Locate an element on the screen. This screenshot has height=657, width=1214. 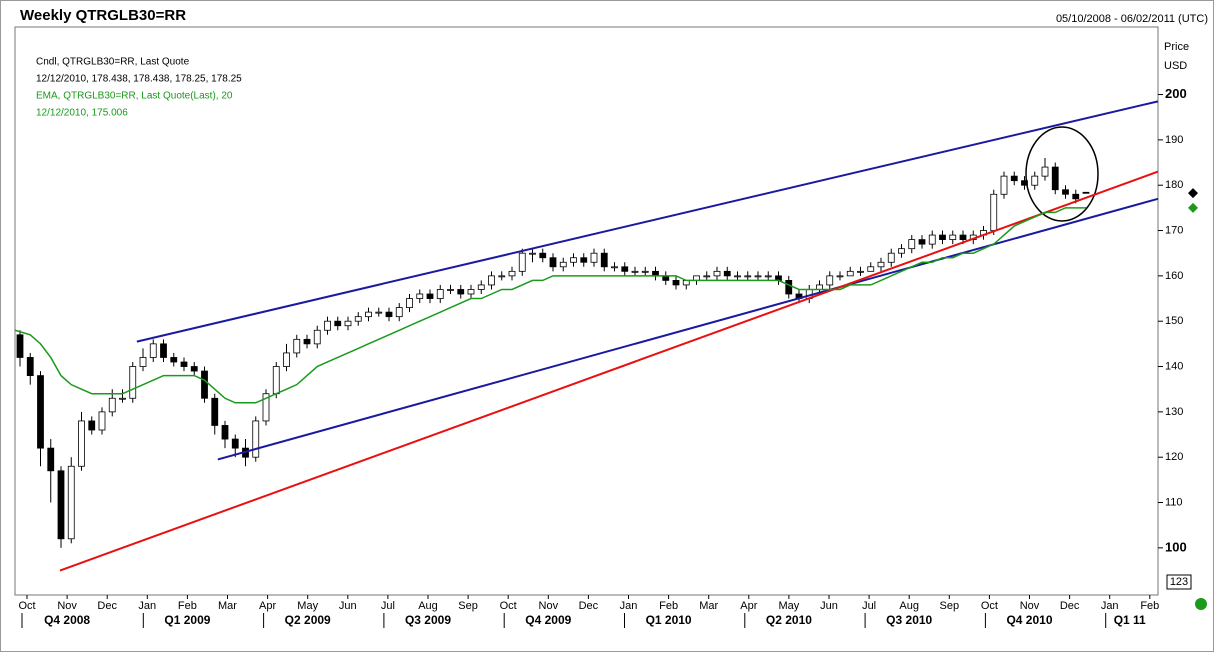
quarter-label: Q2 2009 is located at coordinates (308, 620).